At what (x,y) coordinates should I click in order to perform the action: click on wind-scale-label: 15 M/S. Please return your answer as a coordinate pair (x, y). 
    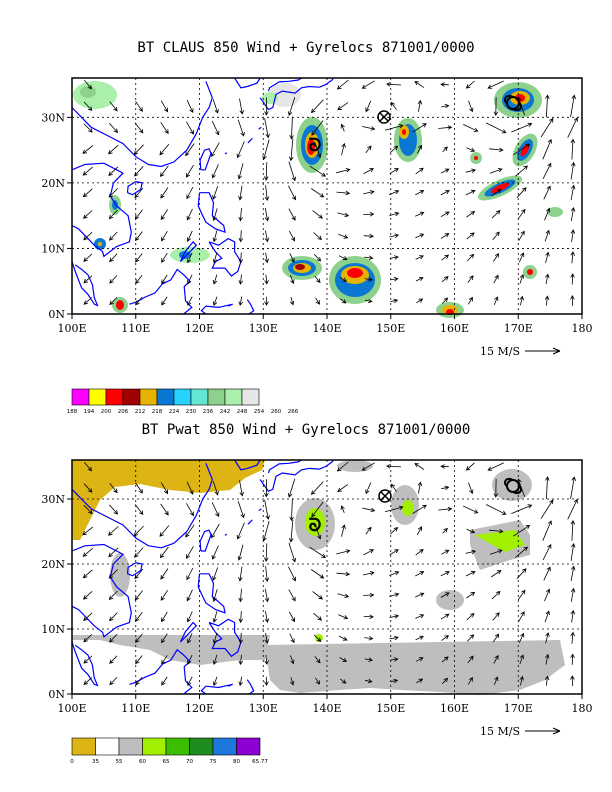
    Looking at the image, I should click on (500, 351).